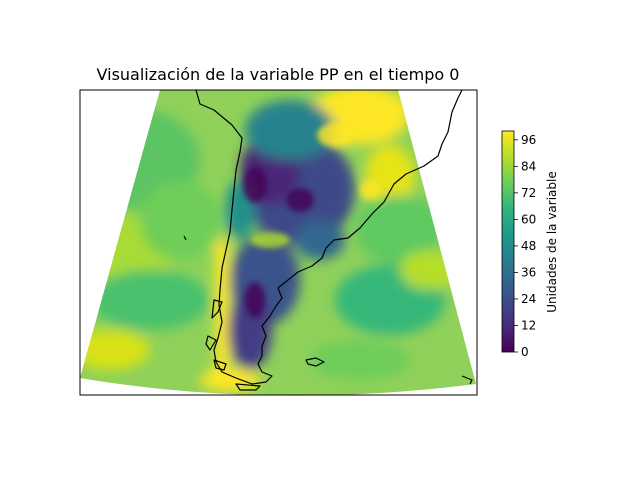  Describe the element at coordinates (528, 140) in the screenshot. I see `colorbar-tick-label: 96` at that location.